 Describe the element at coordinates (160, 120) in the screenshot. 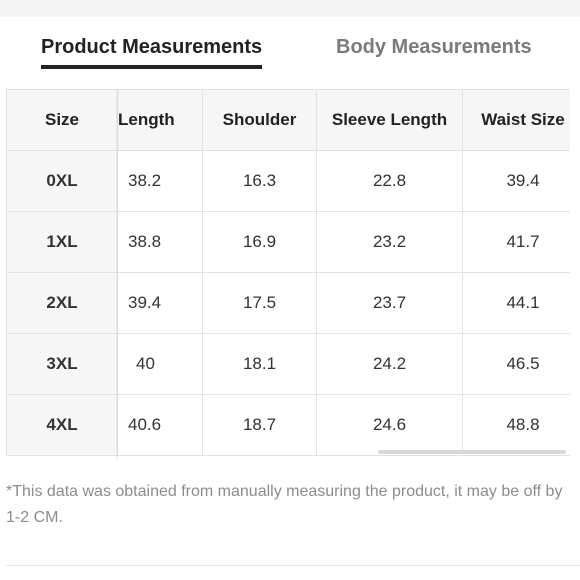

I see `header-length: Length` at that location.